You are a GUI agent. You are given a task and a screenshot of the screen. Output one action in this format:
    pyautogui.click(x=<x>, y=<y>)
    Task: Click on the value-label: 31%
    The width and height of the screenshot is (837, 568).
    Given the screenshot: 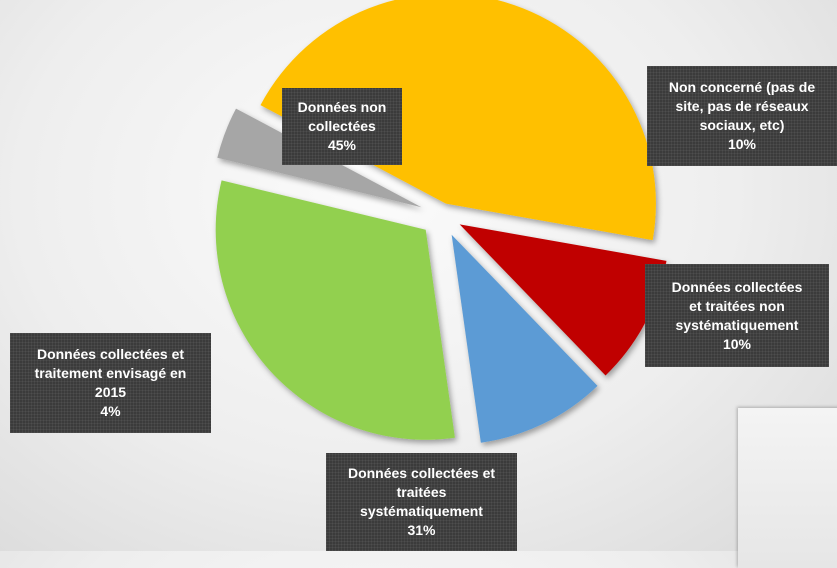 What is the action you would take?
    pyautogui.click(x=421, y=530)
    